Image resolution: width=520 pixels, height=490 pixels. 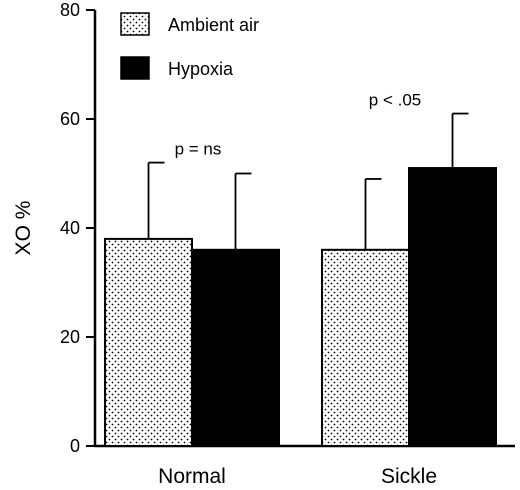 What do you see at coordinates (23, 228) in the screenshot?
I see `y-axis-title: XO %` at bounding box center [23, 228].